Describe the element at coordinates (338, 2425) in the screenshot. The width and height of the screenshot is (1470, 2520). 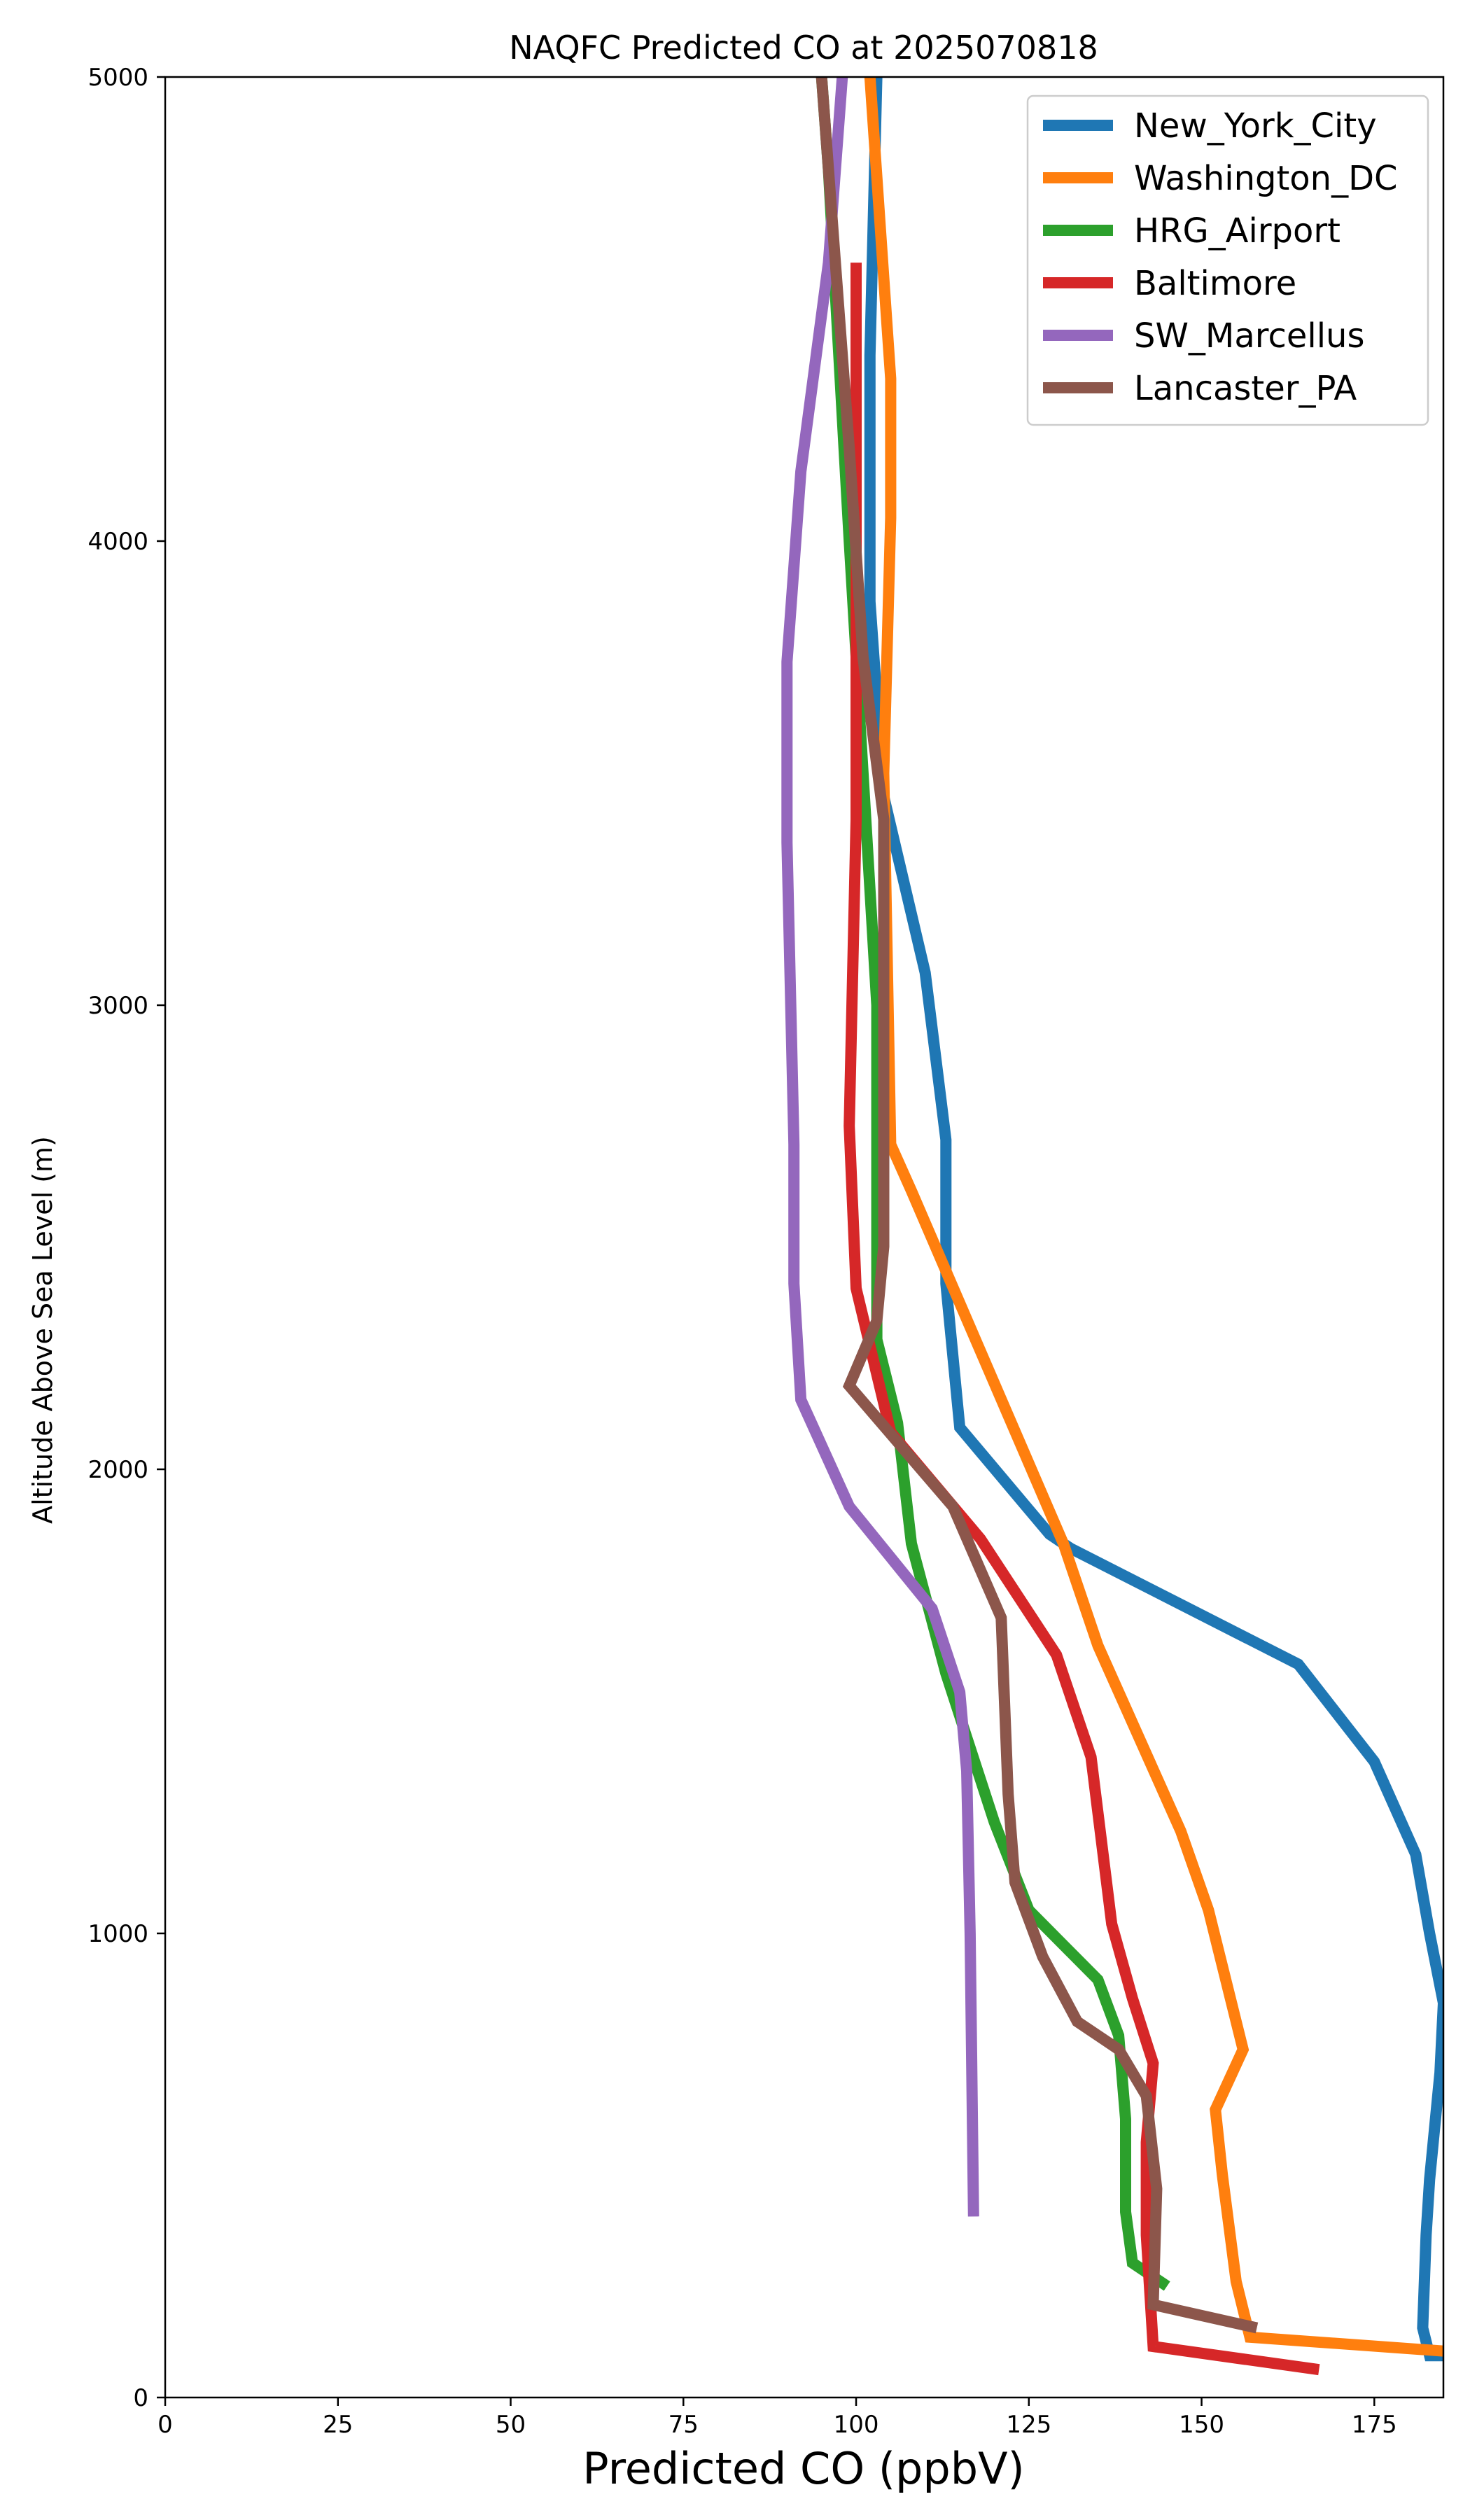
I see `x-tick-label: 25` at that location.